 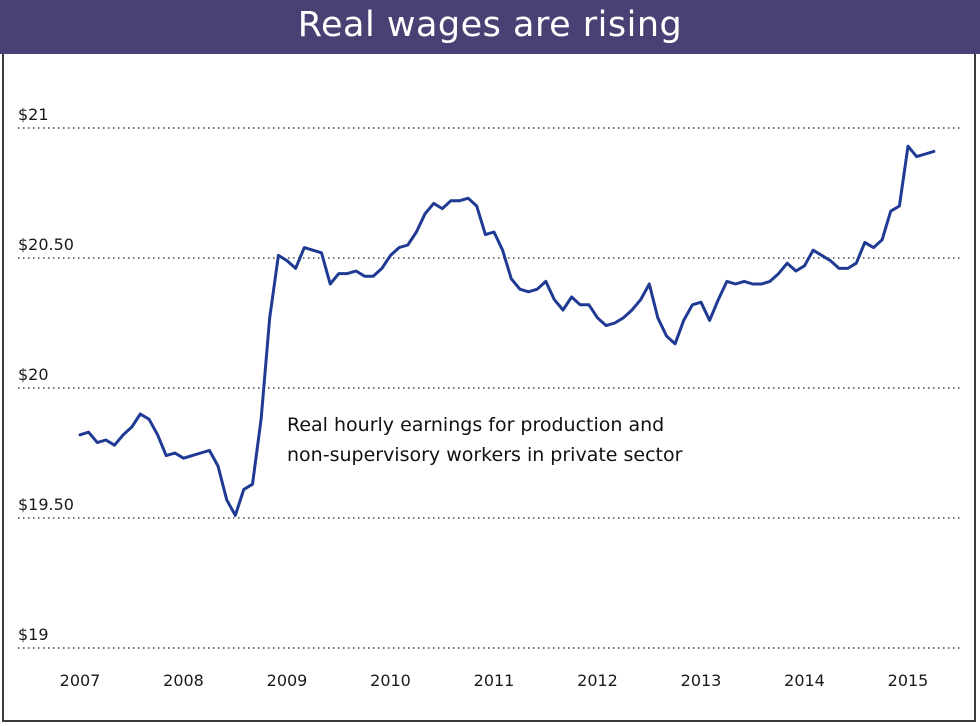 What do you see at coordinates (46, 244) in the screenshot?
I see `y-tick-label: $20.50` at bounding box center [46, 244].